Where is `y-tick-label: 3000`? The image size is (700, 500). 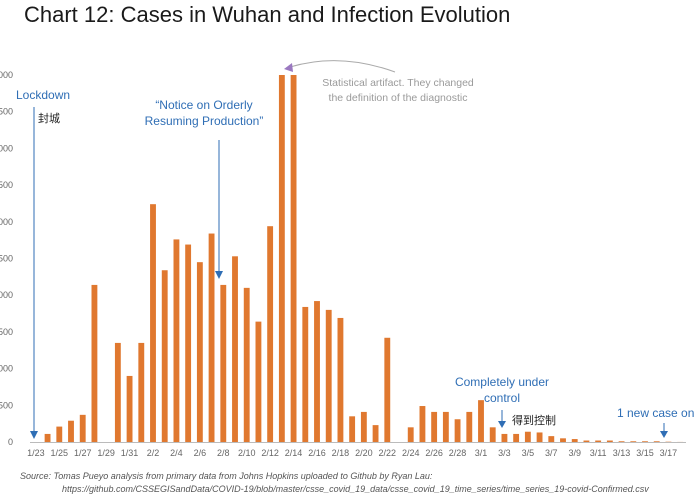
y-tick-label: 3000 is located at coordinates (6, 222).